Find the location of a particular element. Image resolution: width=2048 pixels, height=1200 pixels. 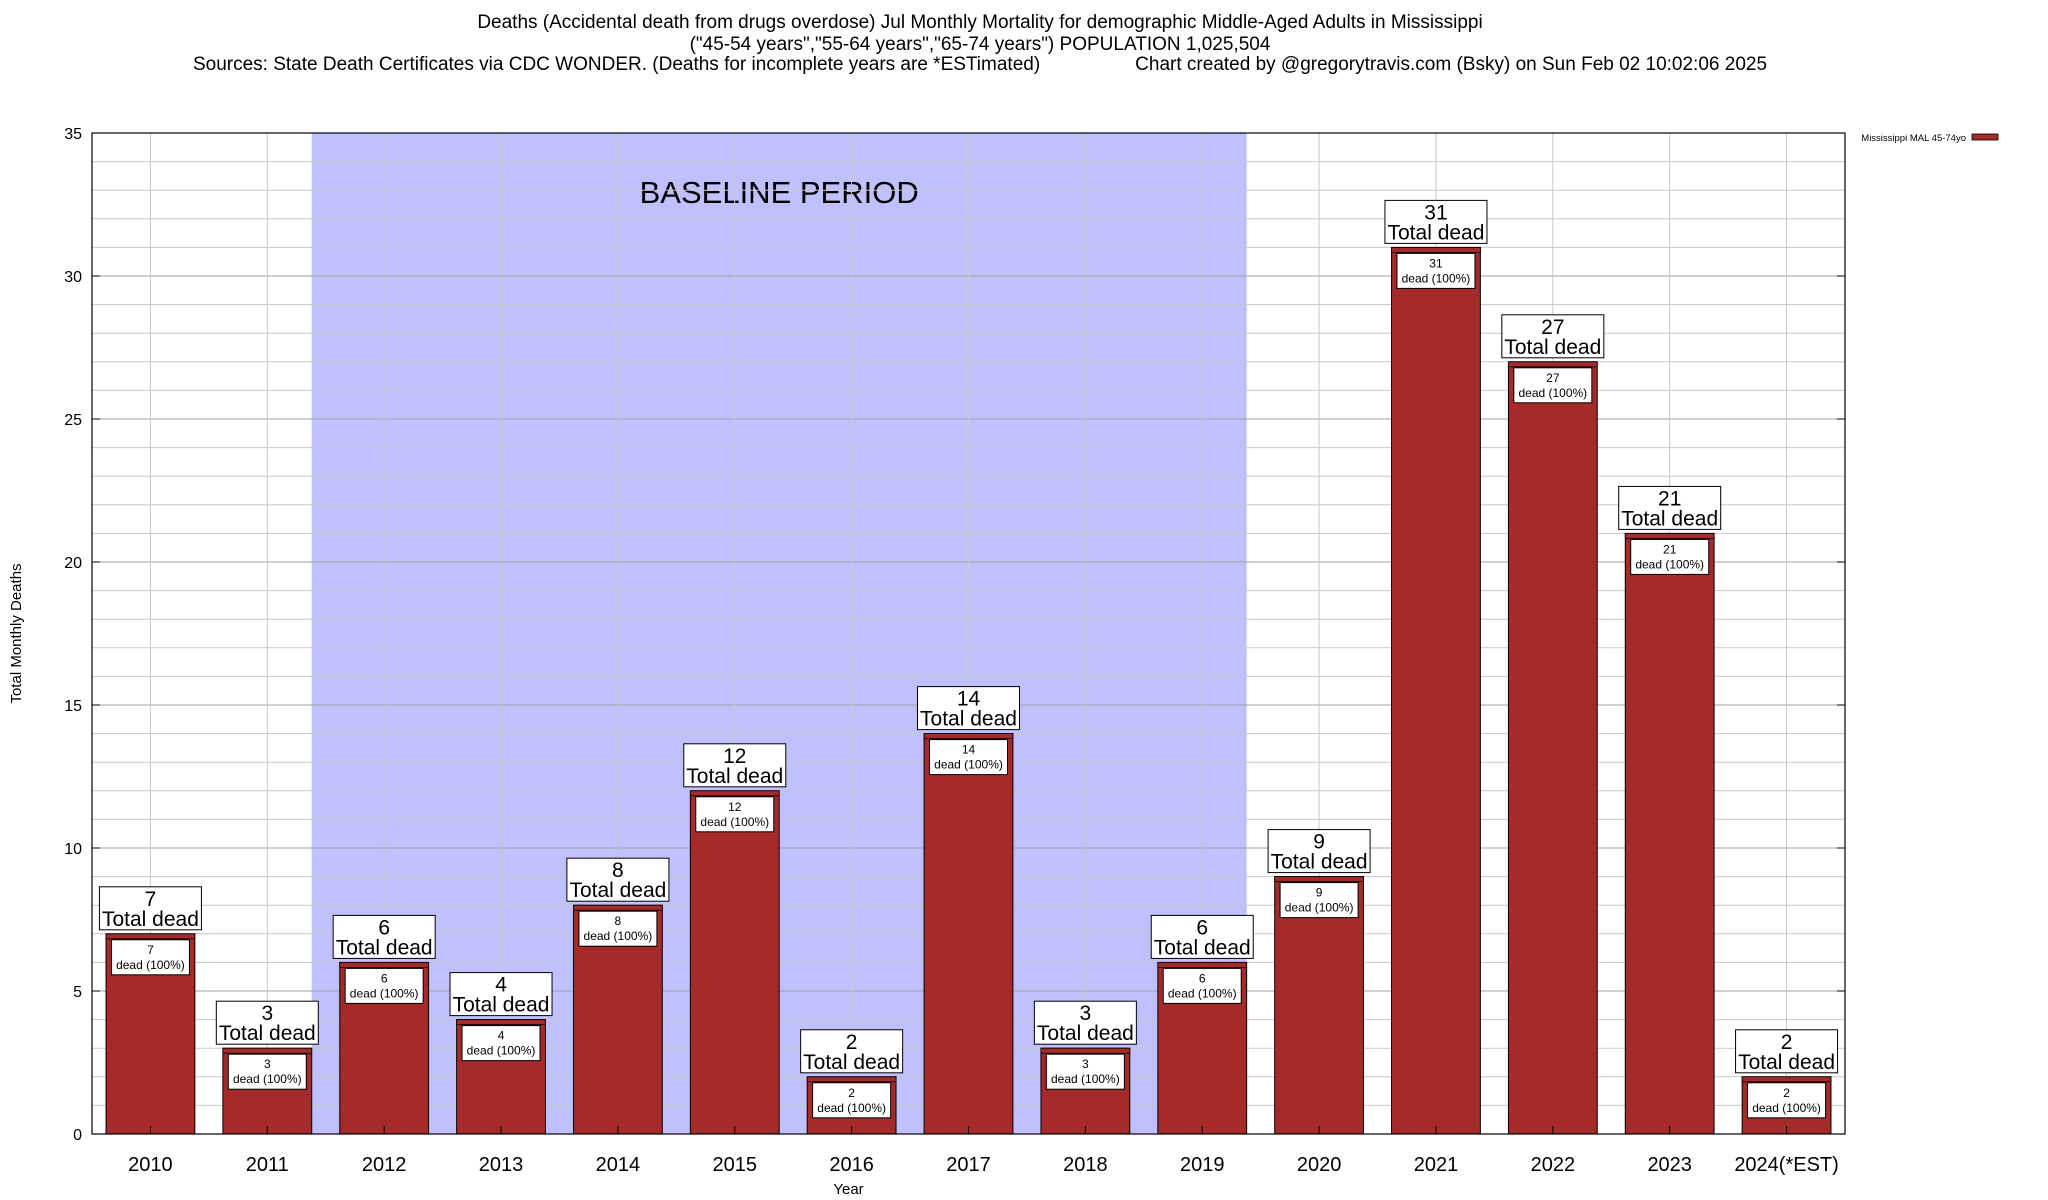

x-tick-label: 2015 is located at coordinates (735, 1165).